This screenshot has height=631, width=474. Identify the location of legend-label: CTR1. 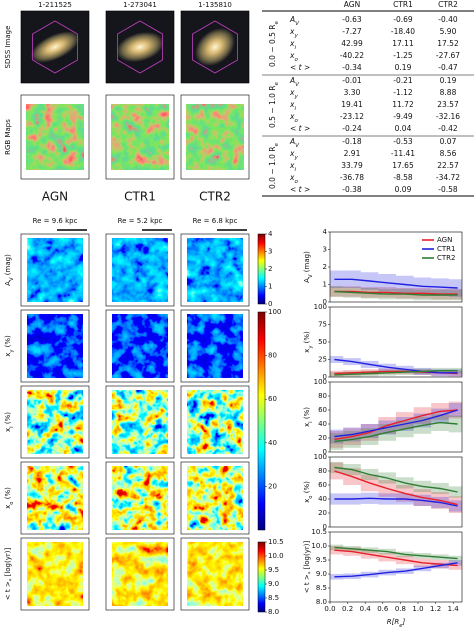
(446, 249).